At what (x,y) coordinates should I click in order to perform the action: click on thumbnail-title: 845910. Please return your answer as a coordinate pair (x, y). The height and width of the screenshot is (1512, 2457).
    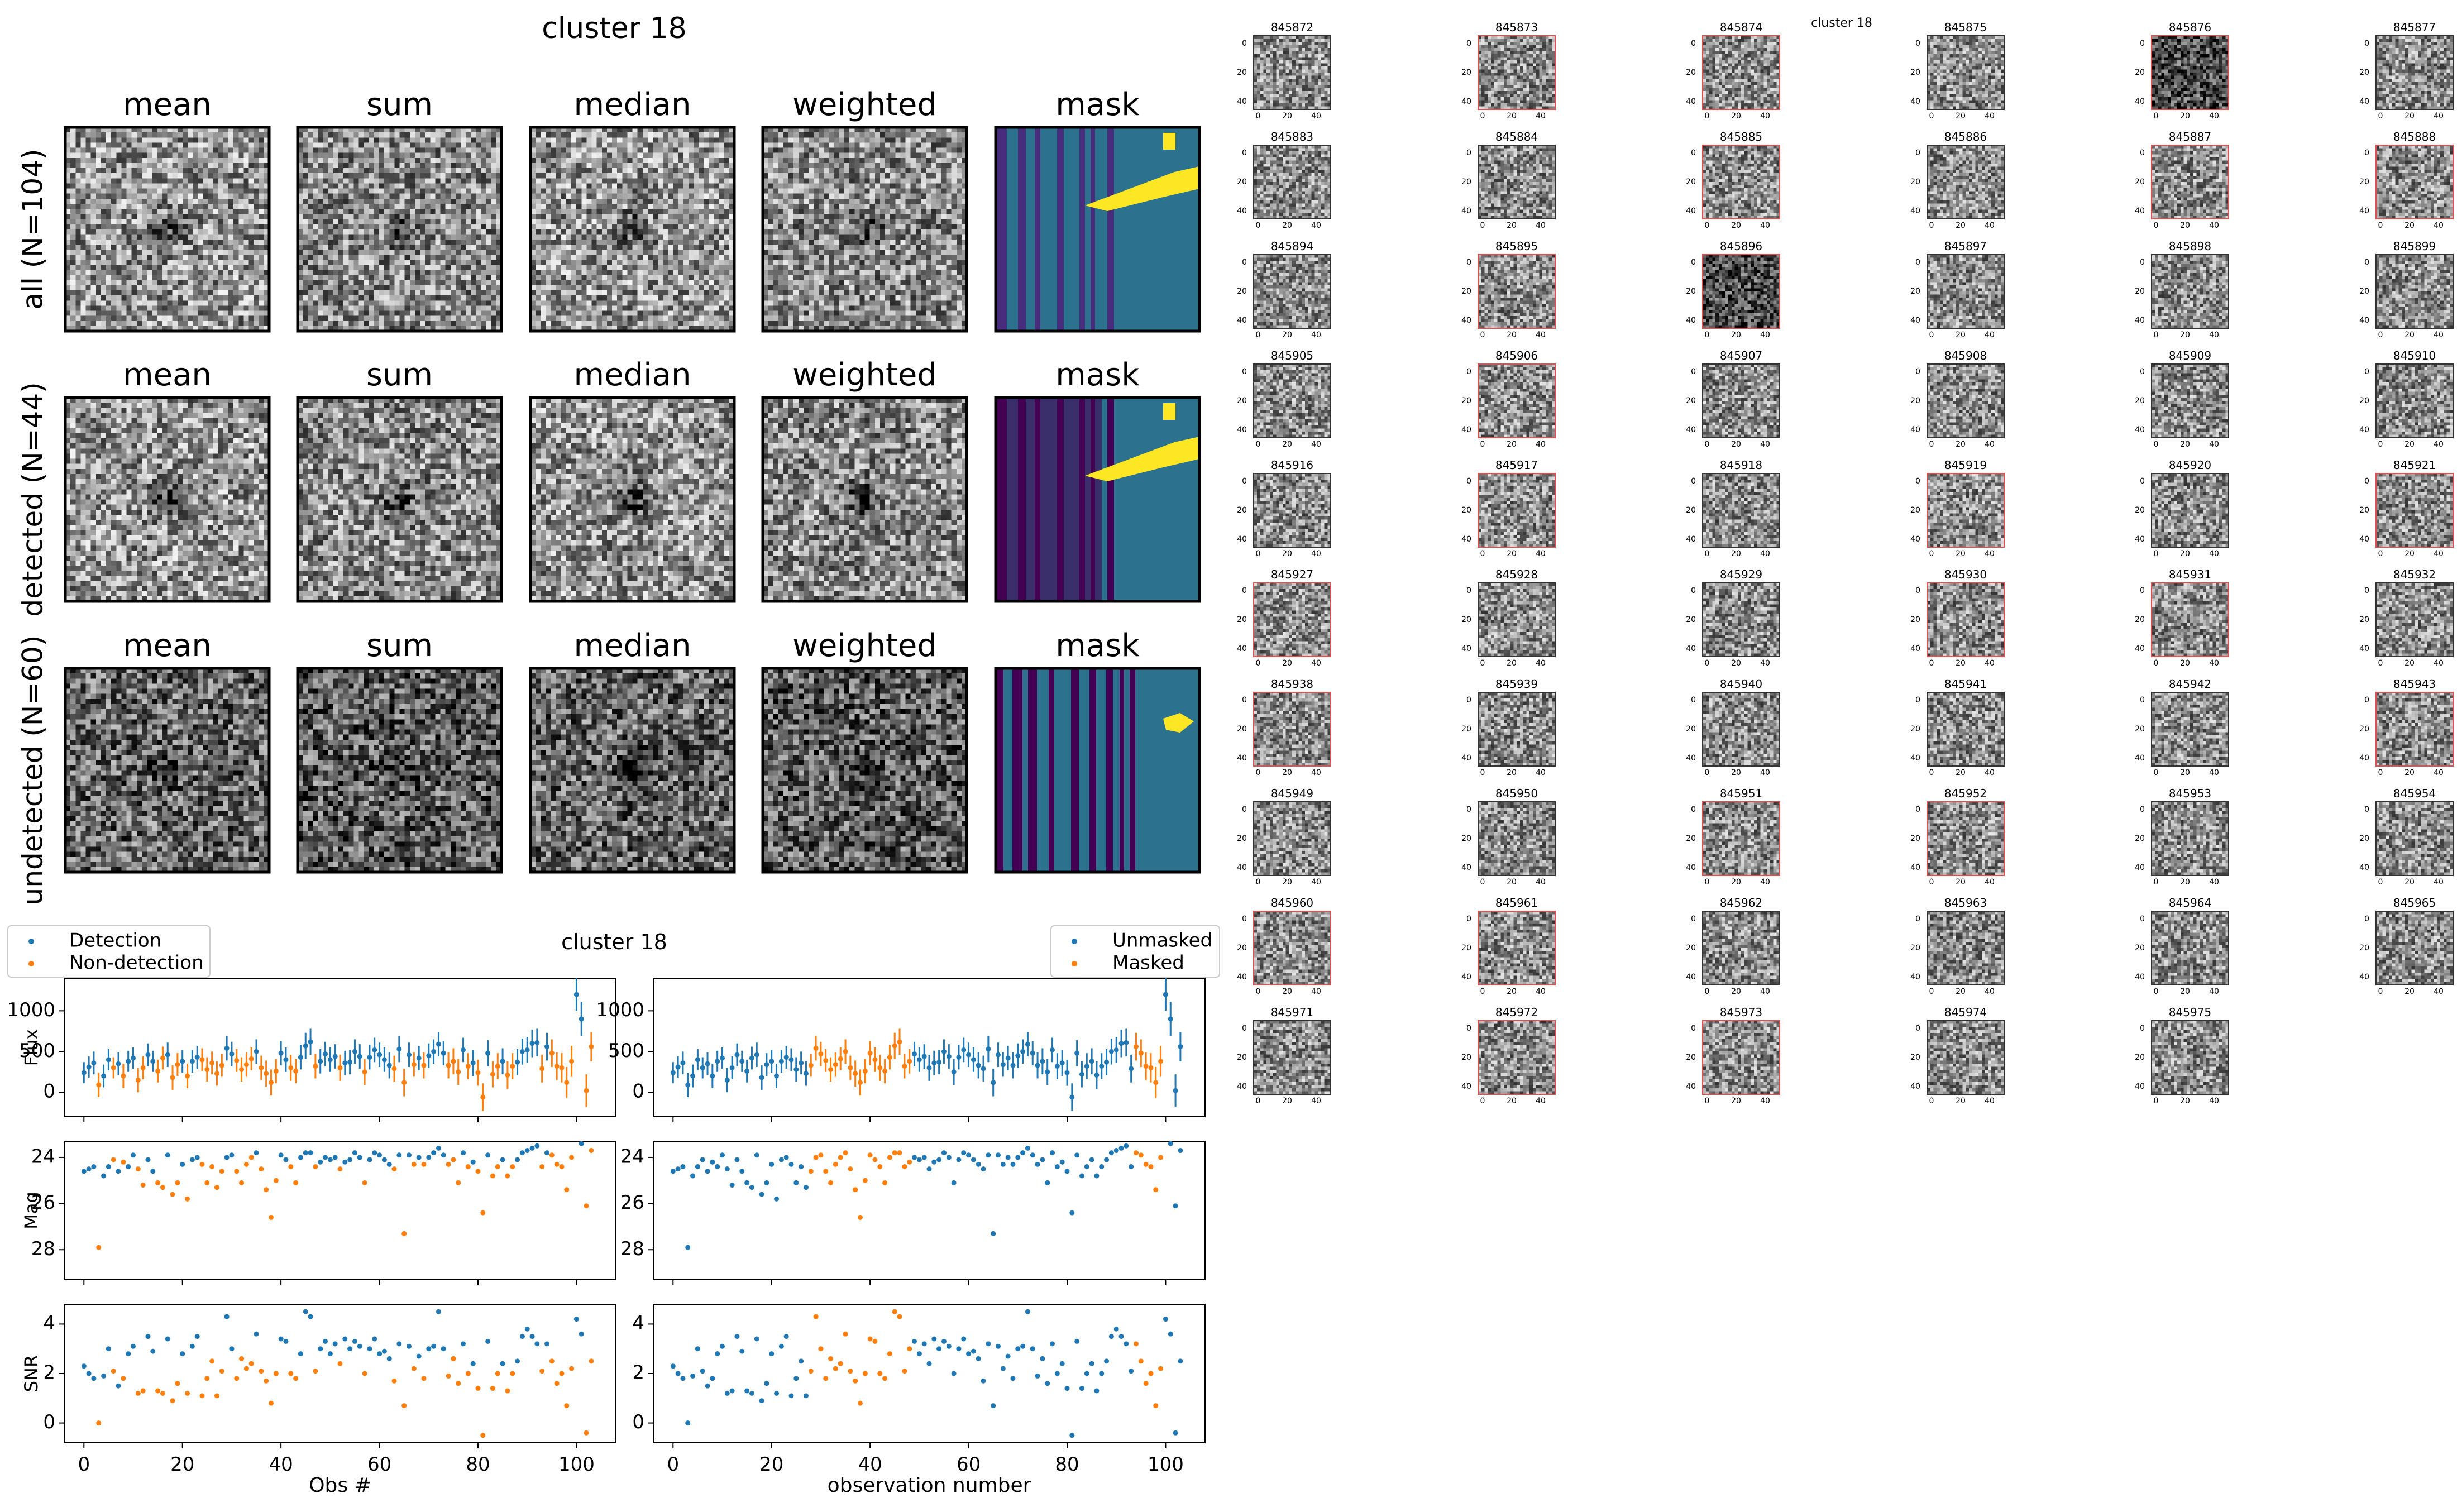
    Looking at the image, I should click on (2414, 355).